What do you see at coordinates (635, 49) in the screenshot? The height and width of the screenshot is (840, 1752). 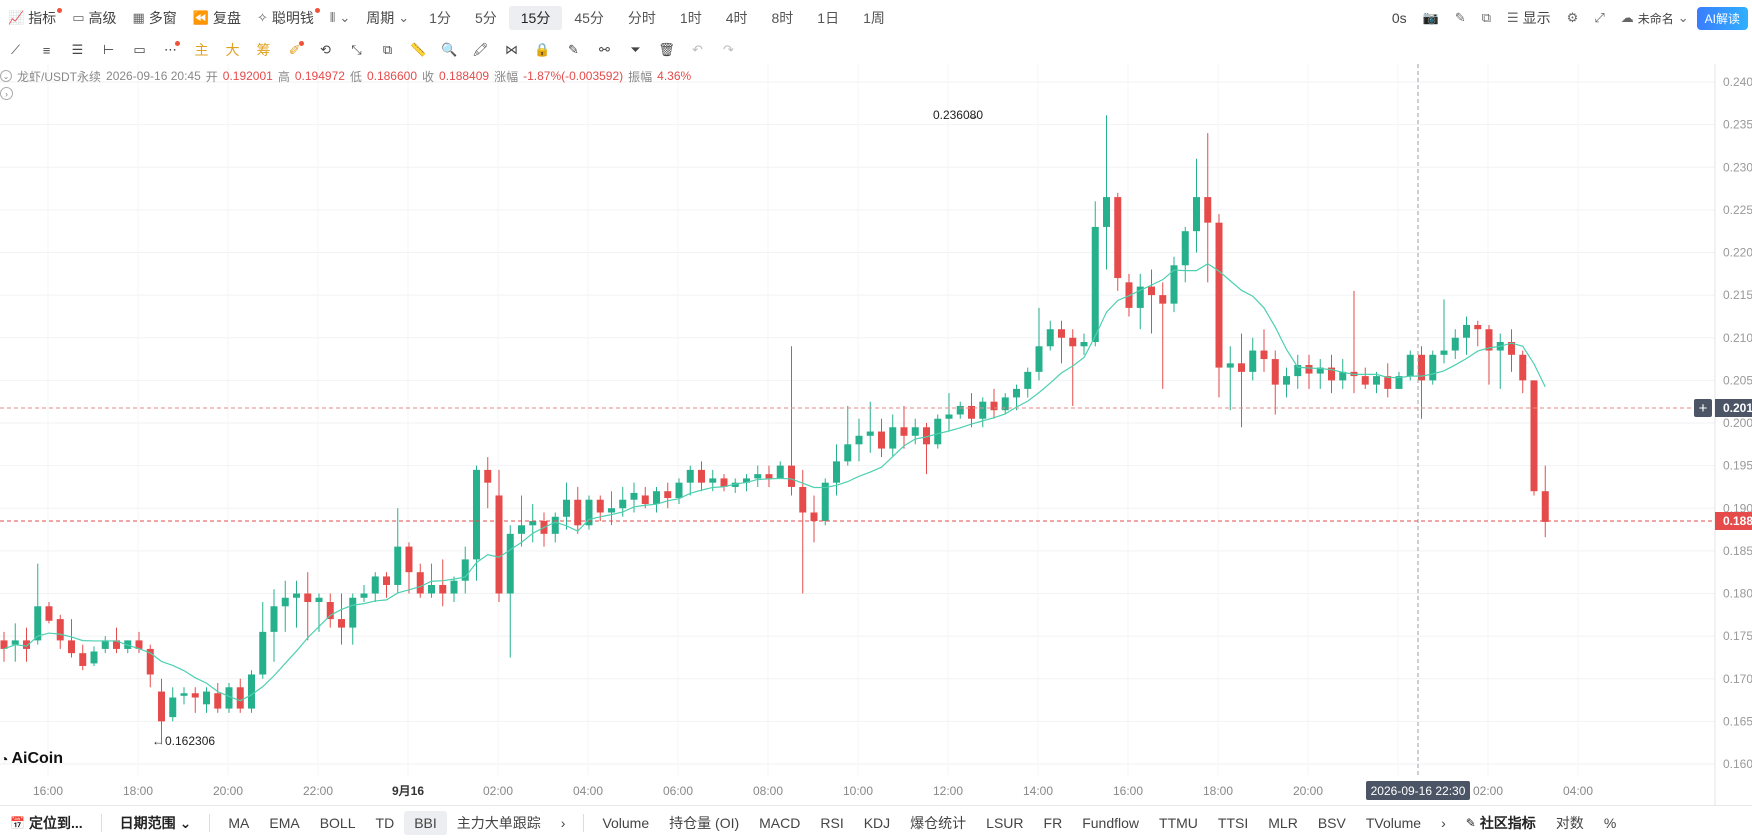 I see `filter-icon: ⏷` at bounding box center [635, 49].